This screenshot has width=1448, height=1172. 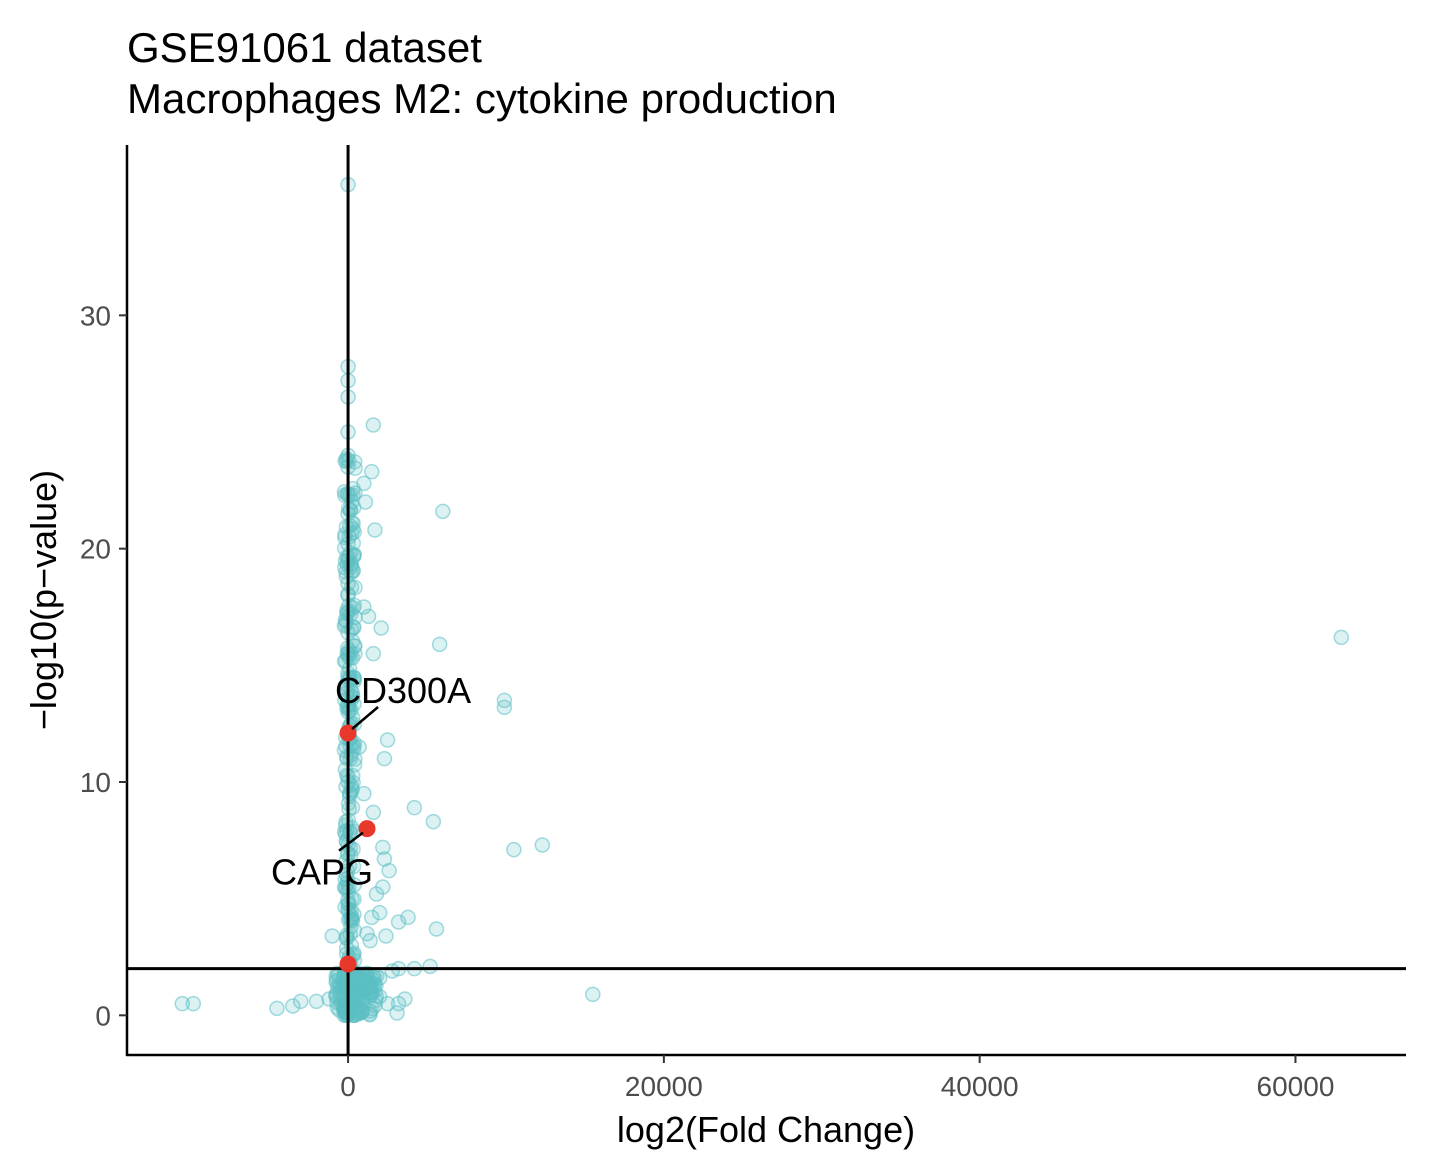 What do you see at coordinates (403, 690) in the screenshot?
I see `gene-label-cd300a: CD300A` at bounding box center [403, 690].